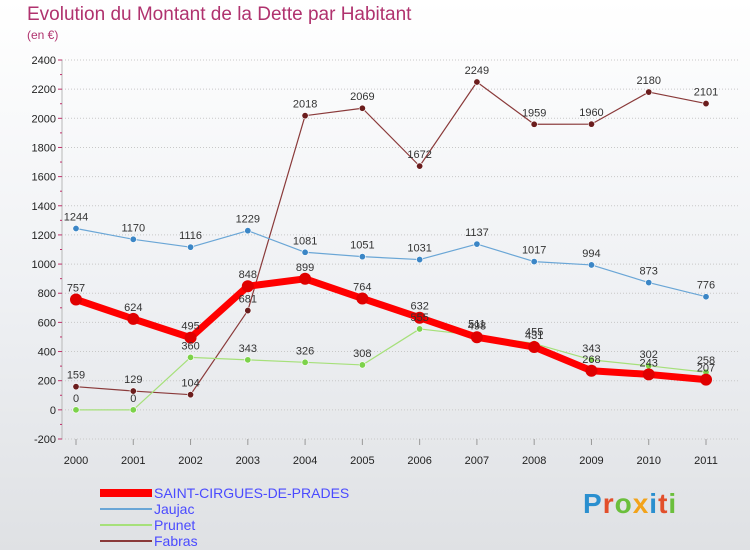 This screenshot has width=750, height=550. I want to click on x-tick-label: 2005, so click(362, 461).